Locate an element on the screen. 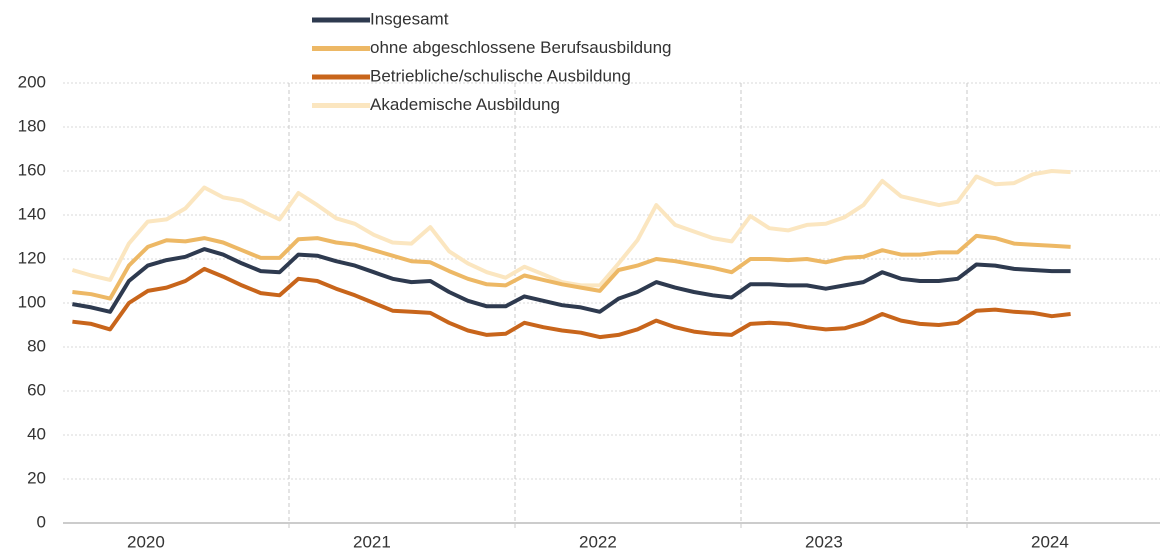  y-tick-label: 60 is located at coordinates (36, 389).